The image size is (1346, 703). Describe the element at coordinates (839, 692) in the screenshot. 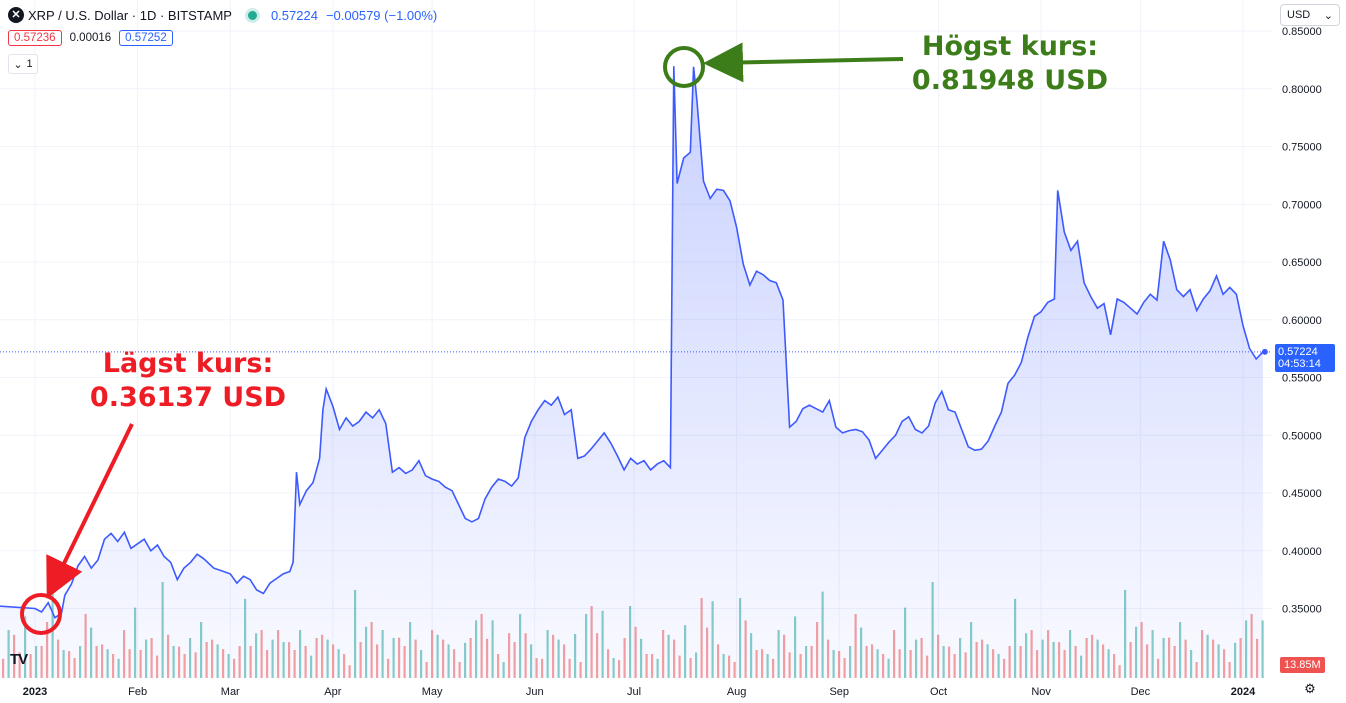

I see `x-tick-label: Sep` at that location.